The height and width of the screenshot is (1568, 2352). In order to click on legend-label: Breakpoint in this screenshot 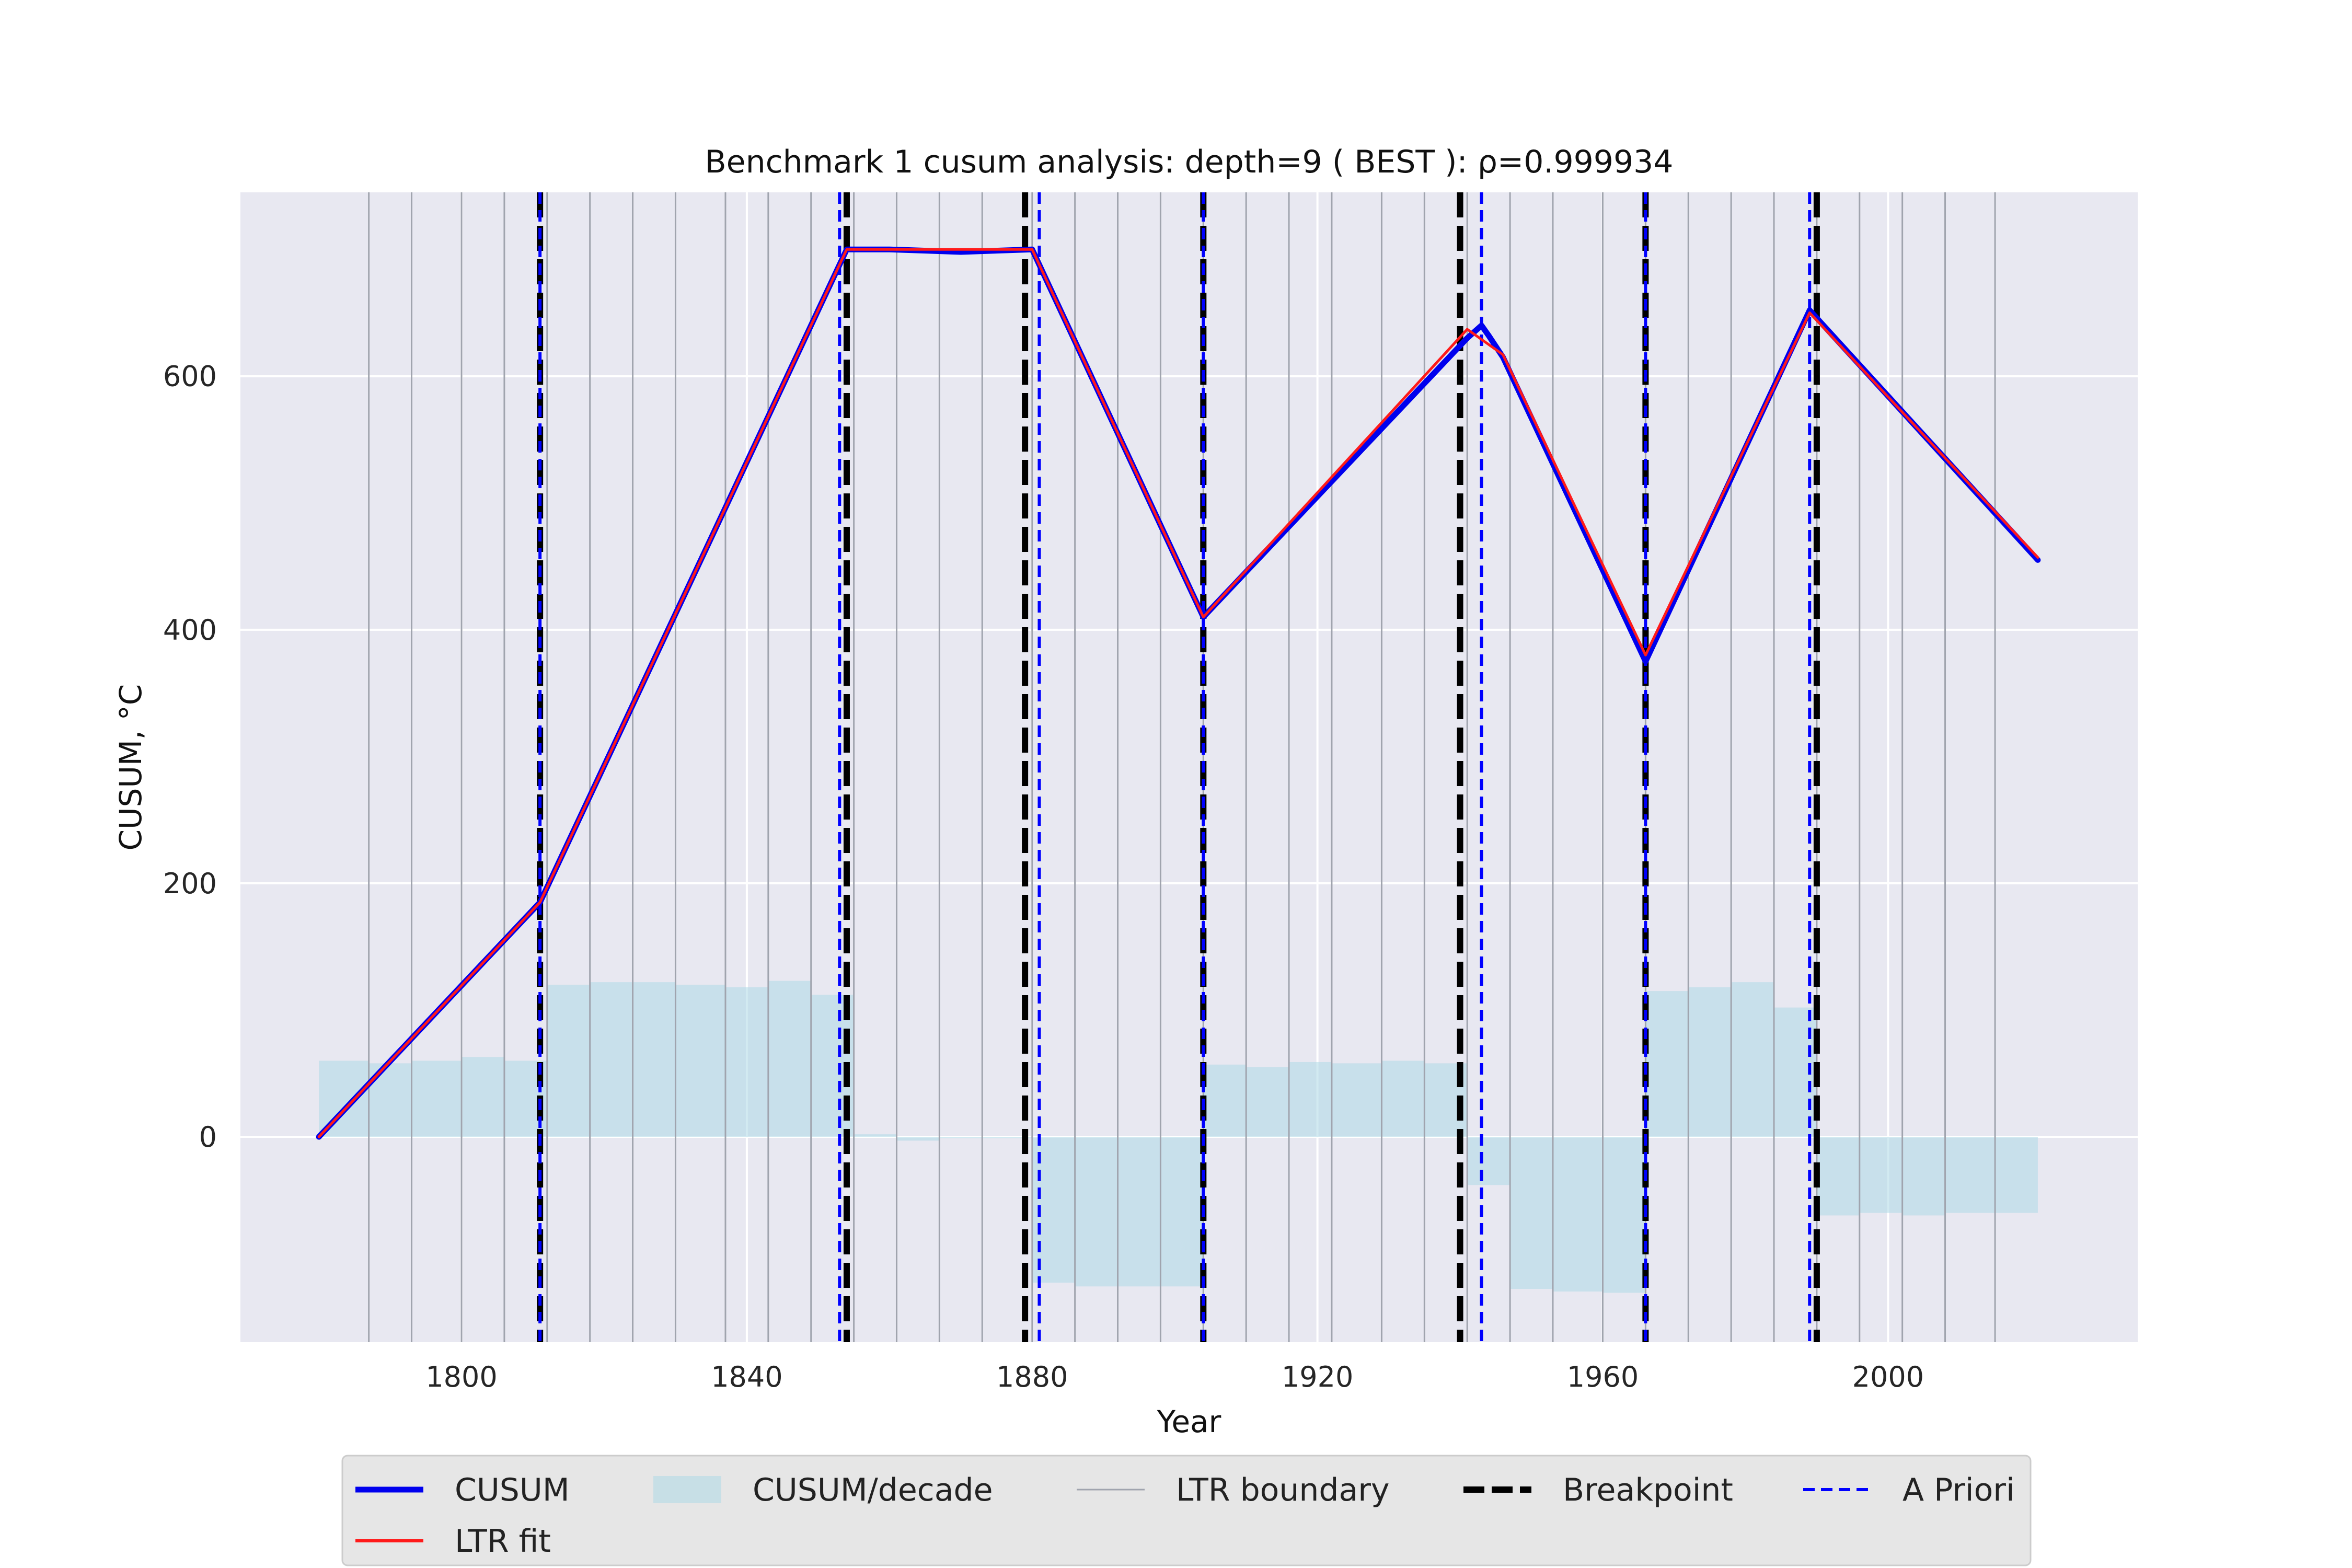, I will do `click(1648, 1490)`.